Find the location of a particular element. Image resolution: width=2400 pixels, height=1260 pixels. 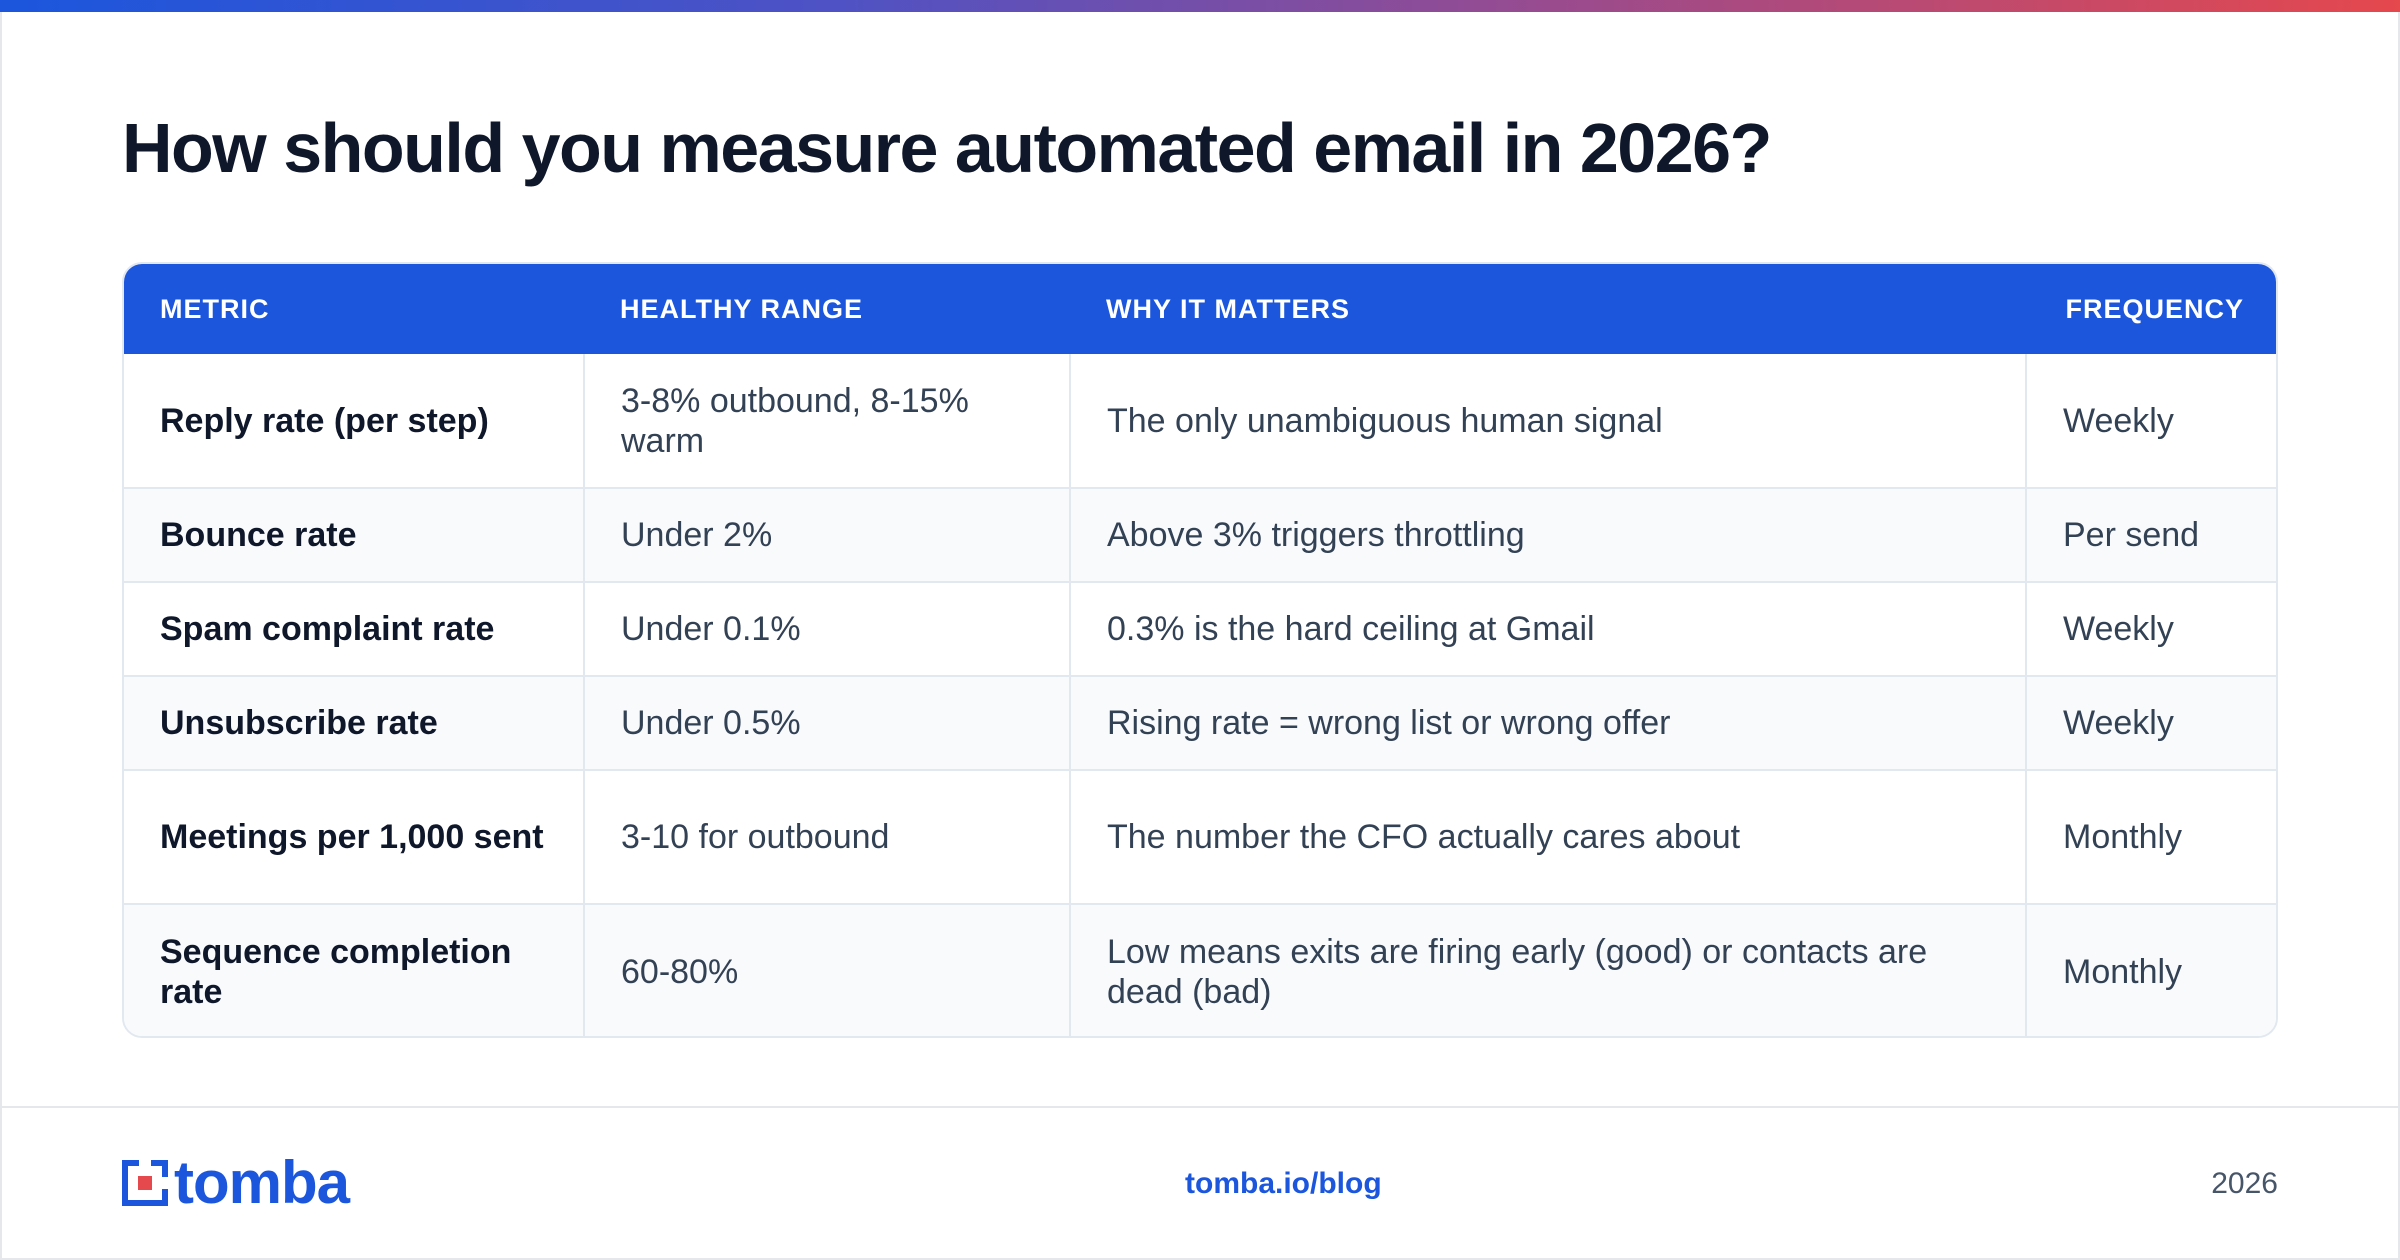

footer-divider is located at coordinates (1200, 1107).